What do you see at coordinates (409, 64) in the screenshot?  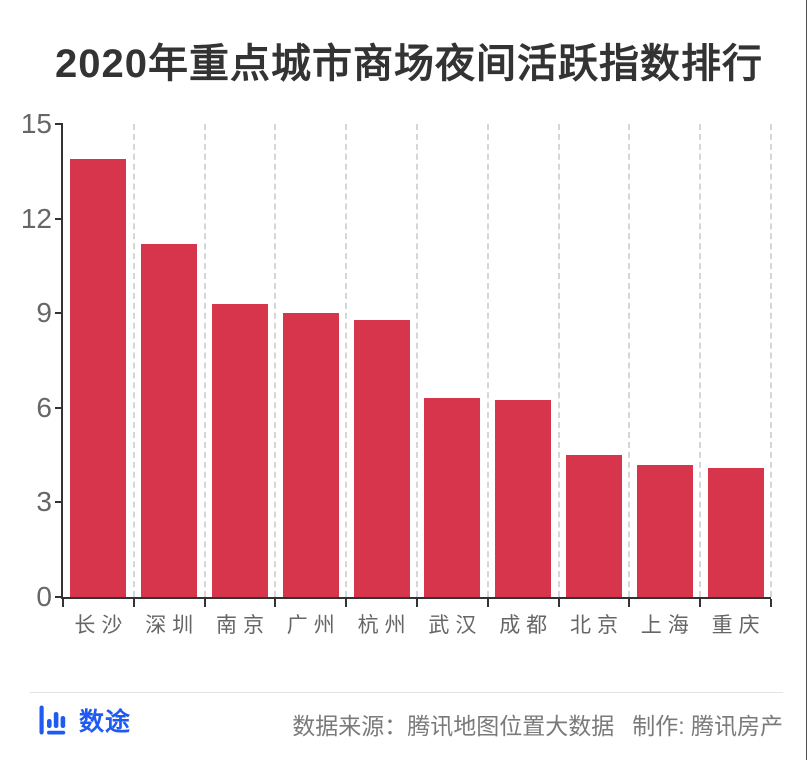 I see `chart-title: 2020年重点城市商场夜间活跃指数排行` at bounding box center [409, 64].